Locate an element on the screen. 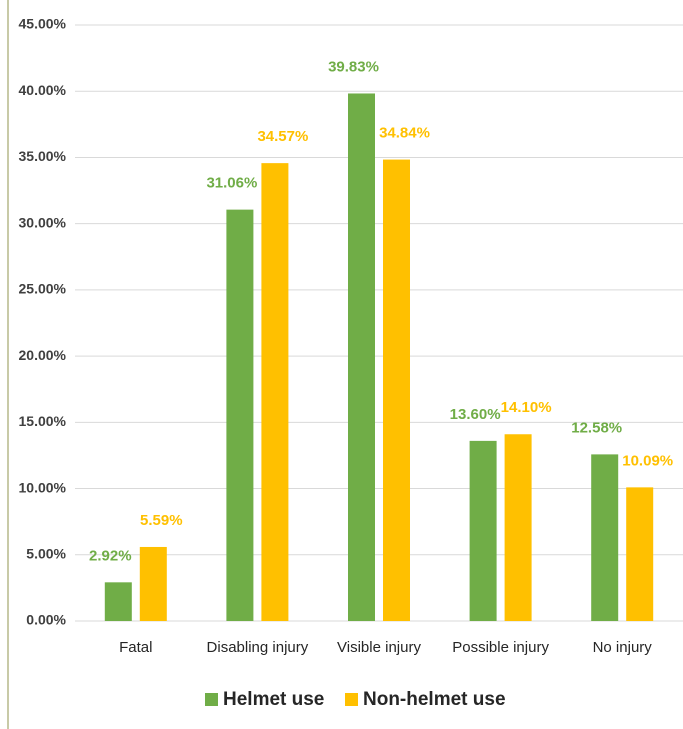 This screenshot has width=683, height=729. legend-label: Helmet use is located at coordinates (273, 699).